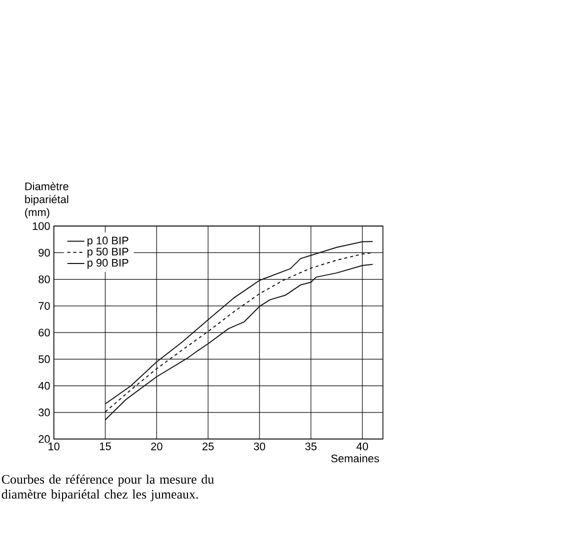  I want to click on x-tick-label: 40, so click(362, 446).